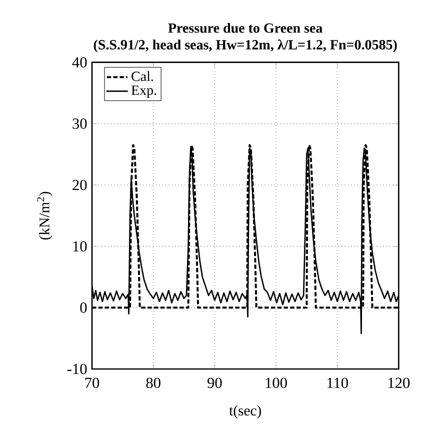 This screenshot has height=426, width=427. What do you see at coordinates (245, 45) in the screenshot?
I see `chart-subtitle: (S.S.91/2, head seas, Hw=12m, λ/L=1.2, Fn=0.0585)` at bounding box center [245, 45].